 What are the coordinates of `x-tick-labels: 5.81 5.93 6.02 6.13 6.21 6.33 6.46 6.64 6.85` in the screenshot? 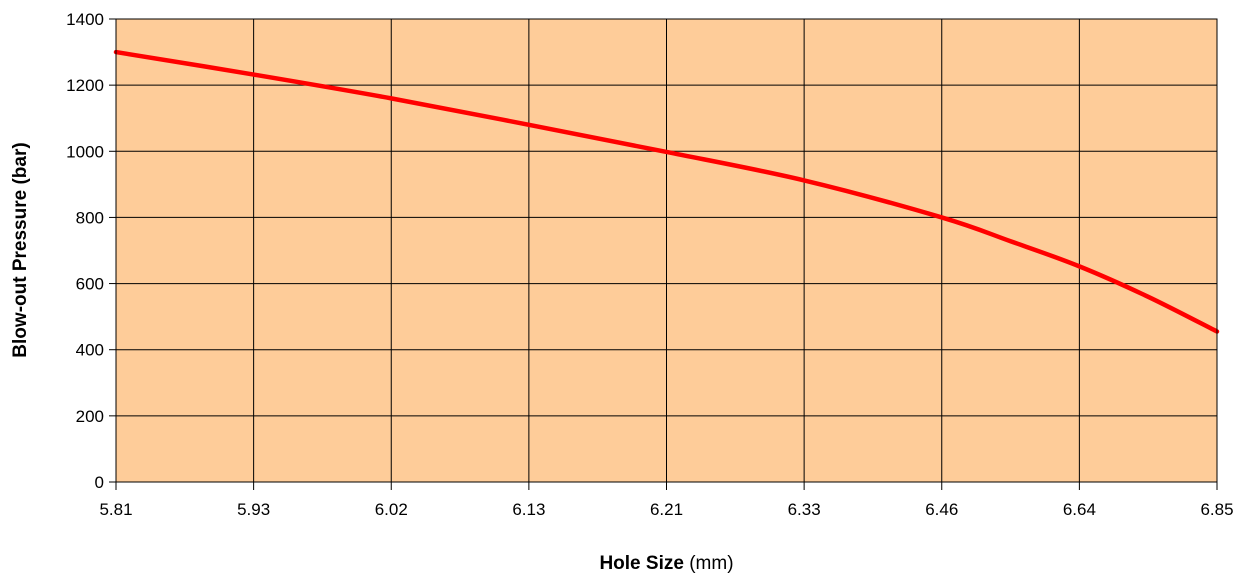 It's located at (666, 509).